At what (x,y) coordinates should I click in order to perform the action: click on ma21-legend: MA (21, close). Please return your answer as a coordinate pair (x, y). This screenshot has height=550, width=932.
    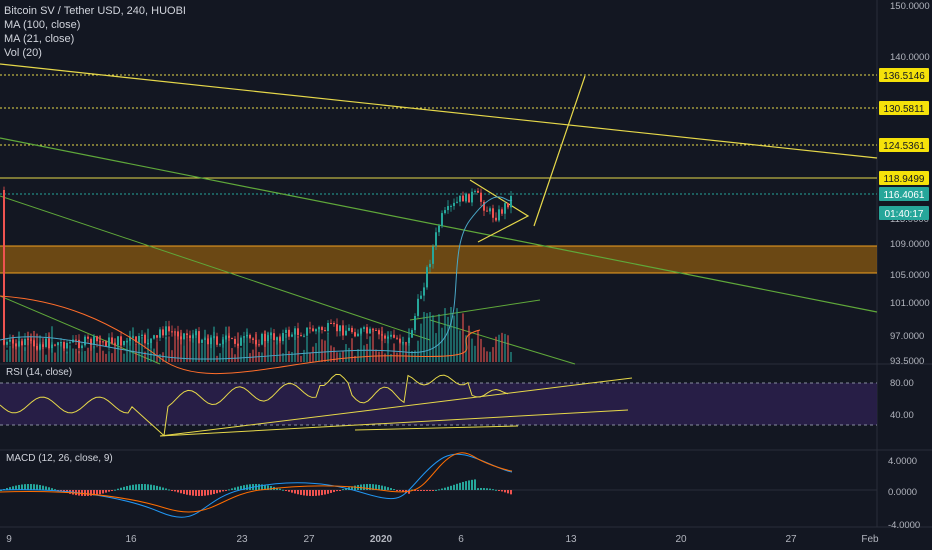
    Looking at the image, I should click on (39, 39).